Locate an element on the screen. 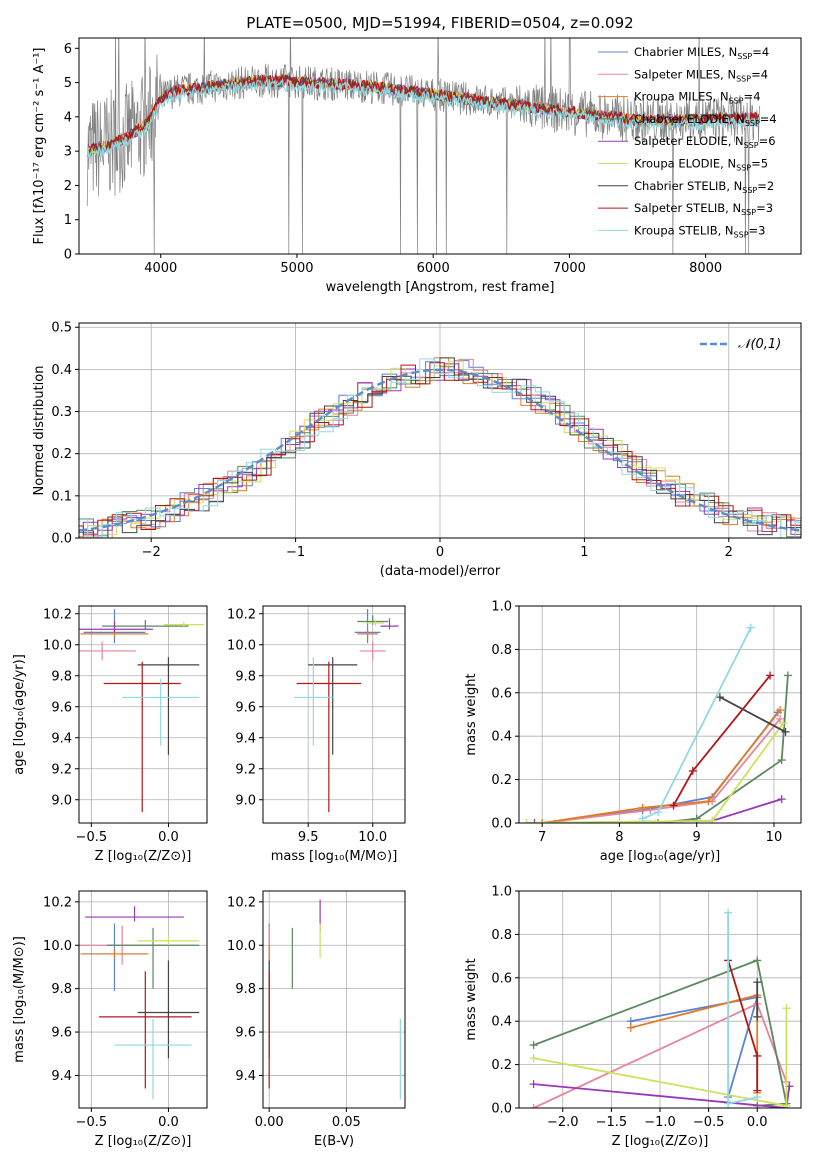 The image size is (819, 1170). y-tick-label: 3 is located at coordinates (68, 152).